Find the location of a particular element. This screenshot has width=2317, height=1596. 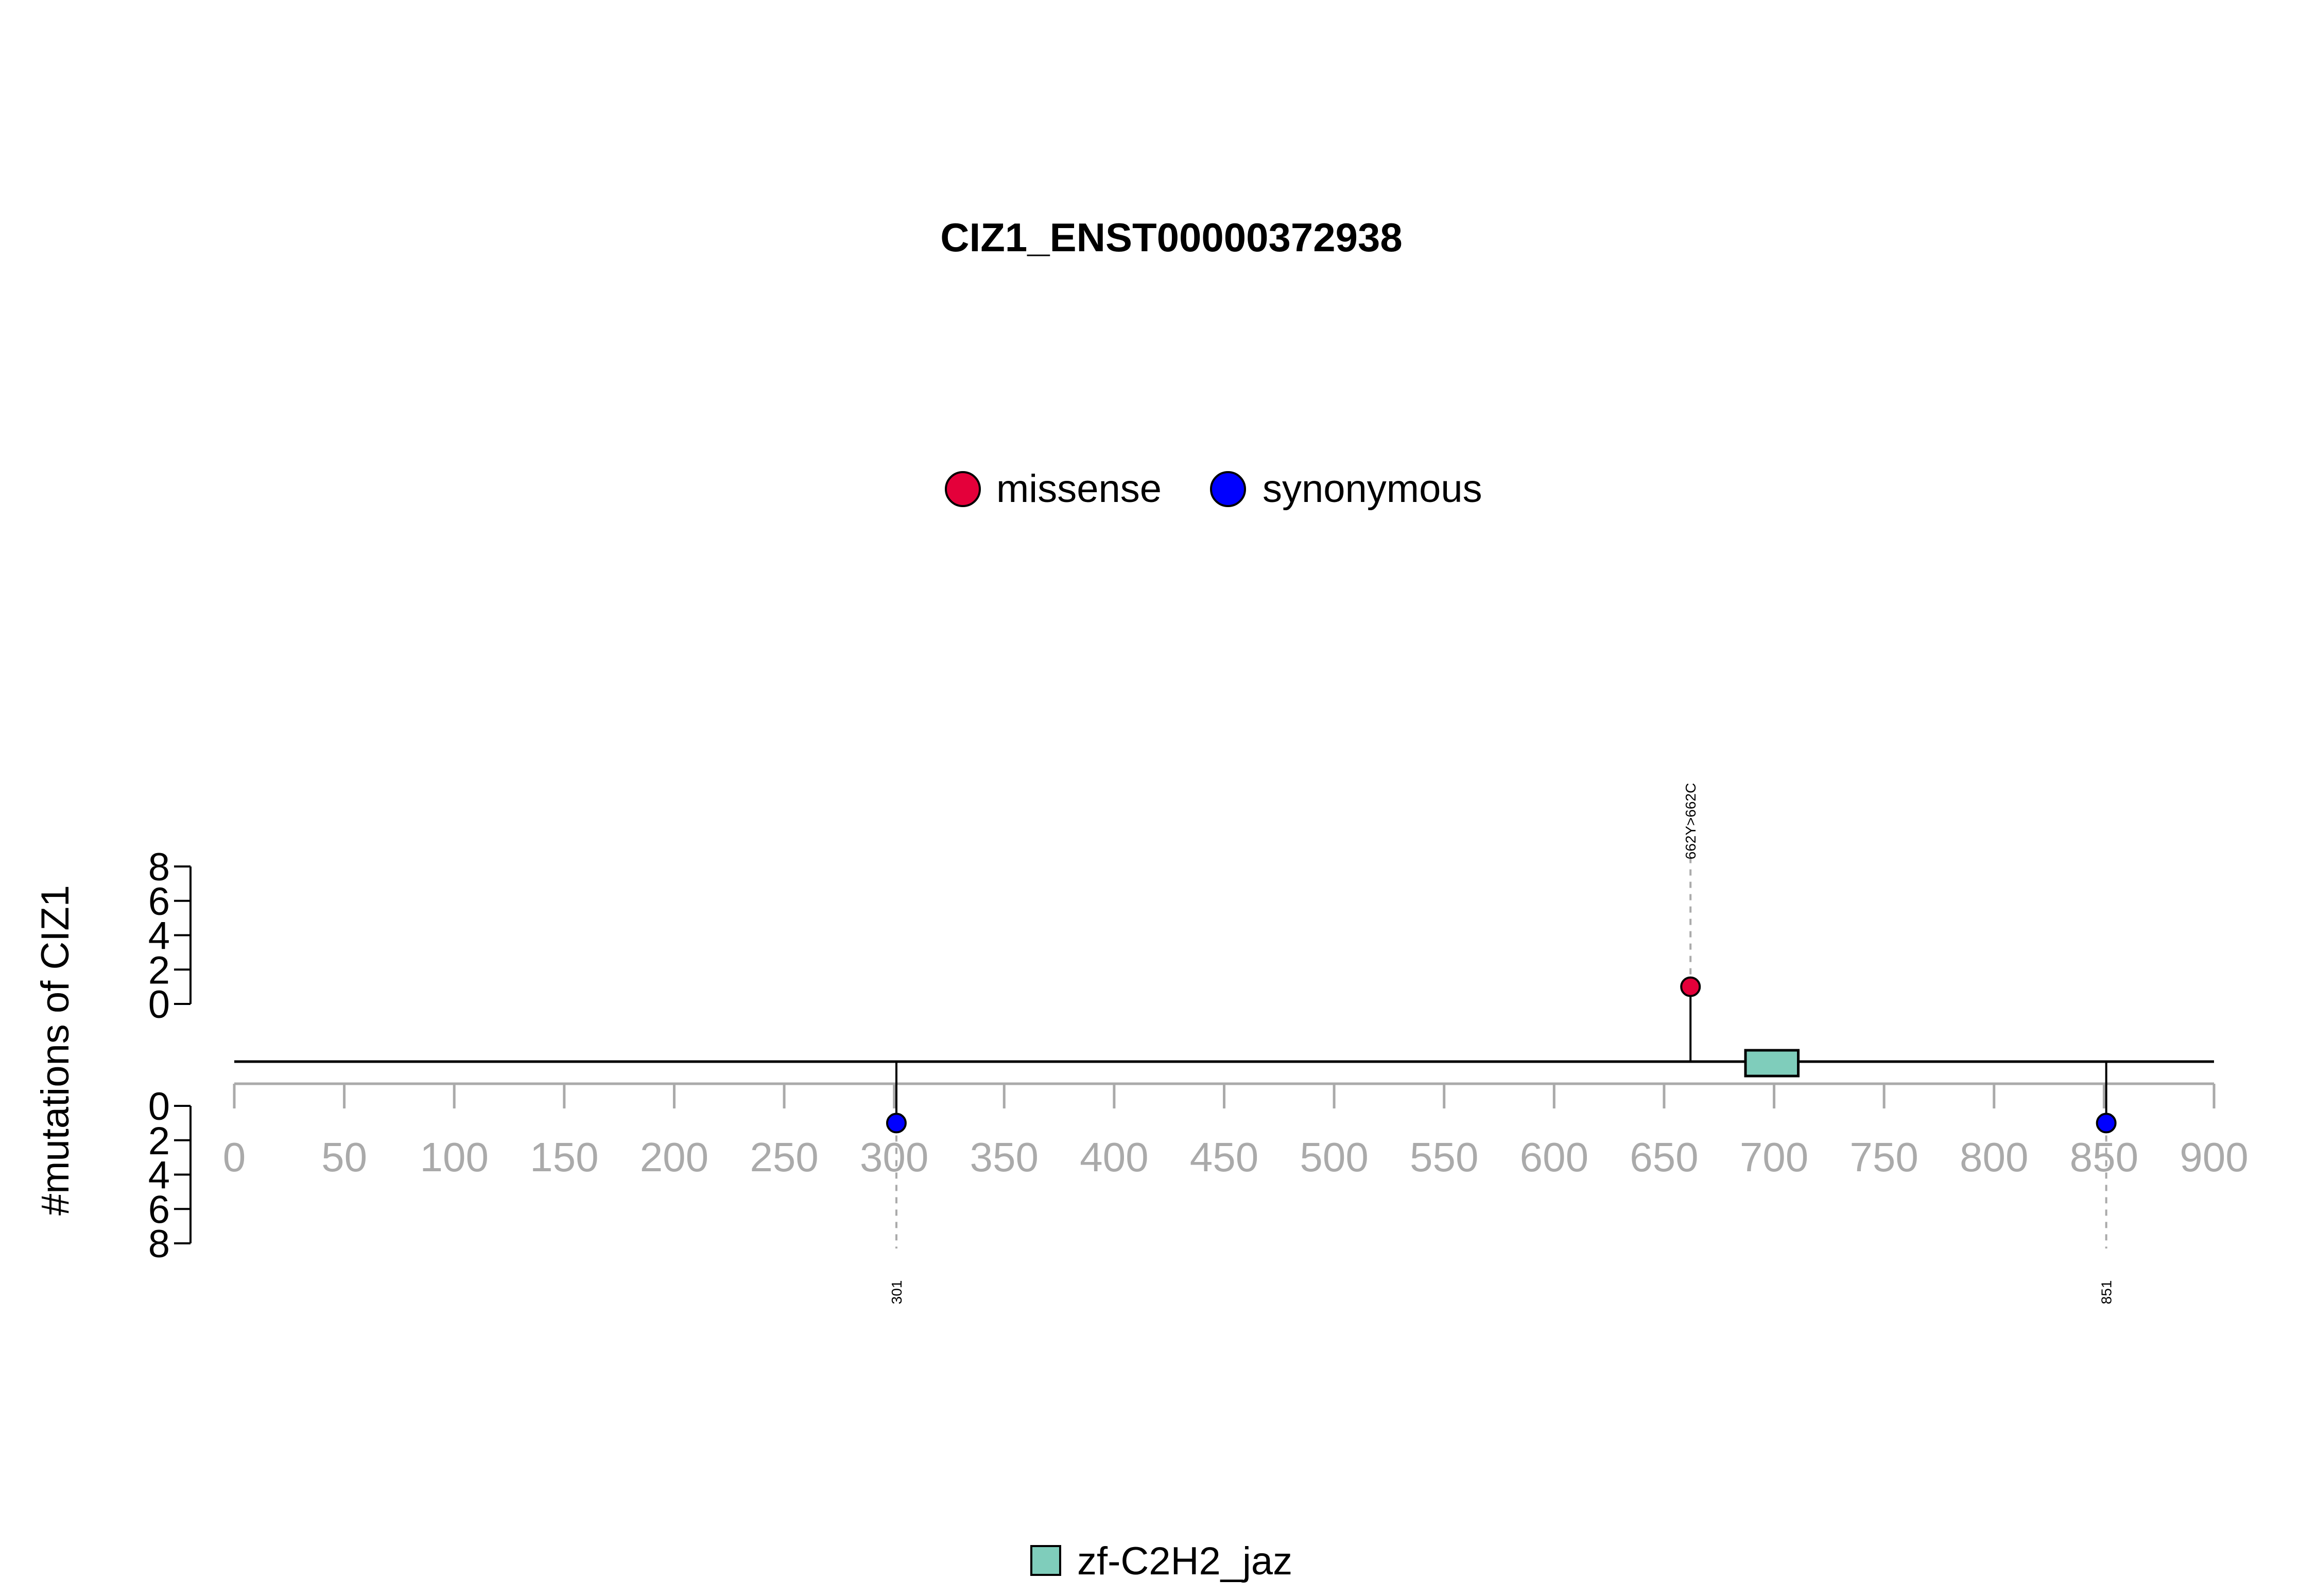

y-tick-label-top: 4 is located at coordinates (159, 936).